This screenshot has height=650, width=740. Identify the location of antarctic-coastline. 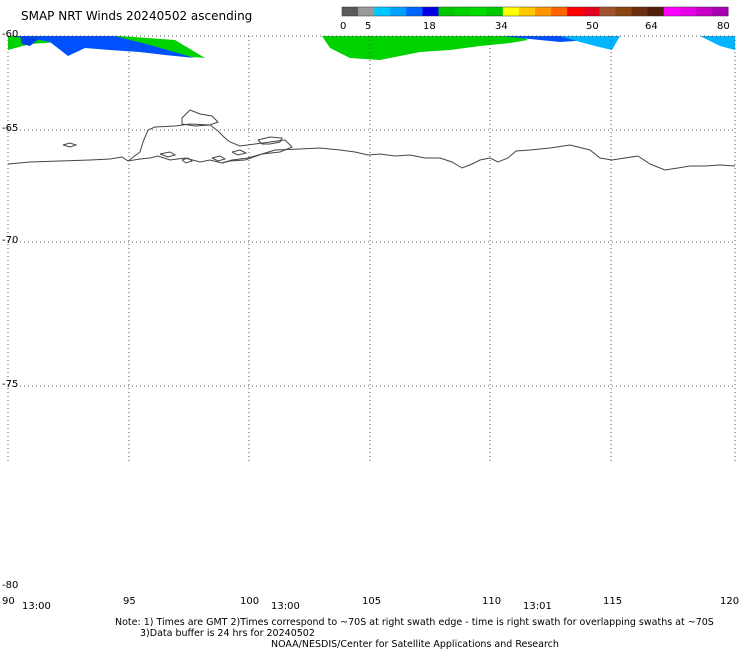
(371, 140).